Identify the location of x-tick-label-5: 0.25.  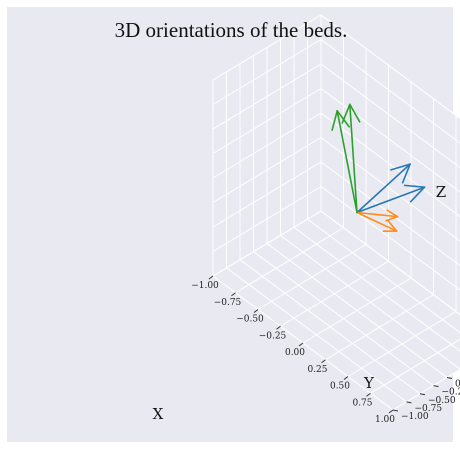
(317, 370).